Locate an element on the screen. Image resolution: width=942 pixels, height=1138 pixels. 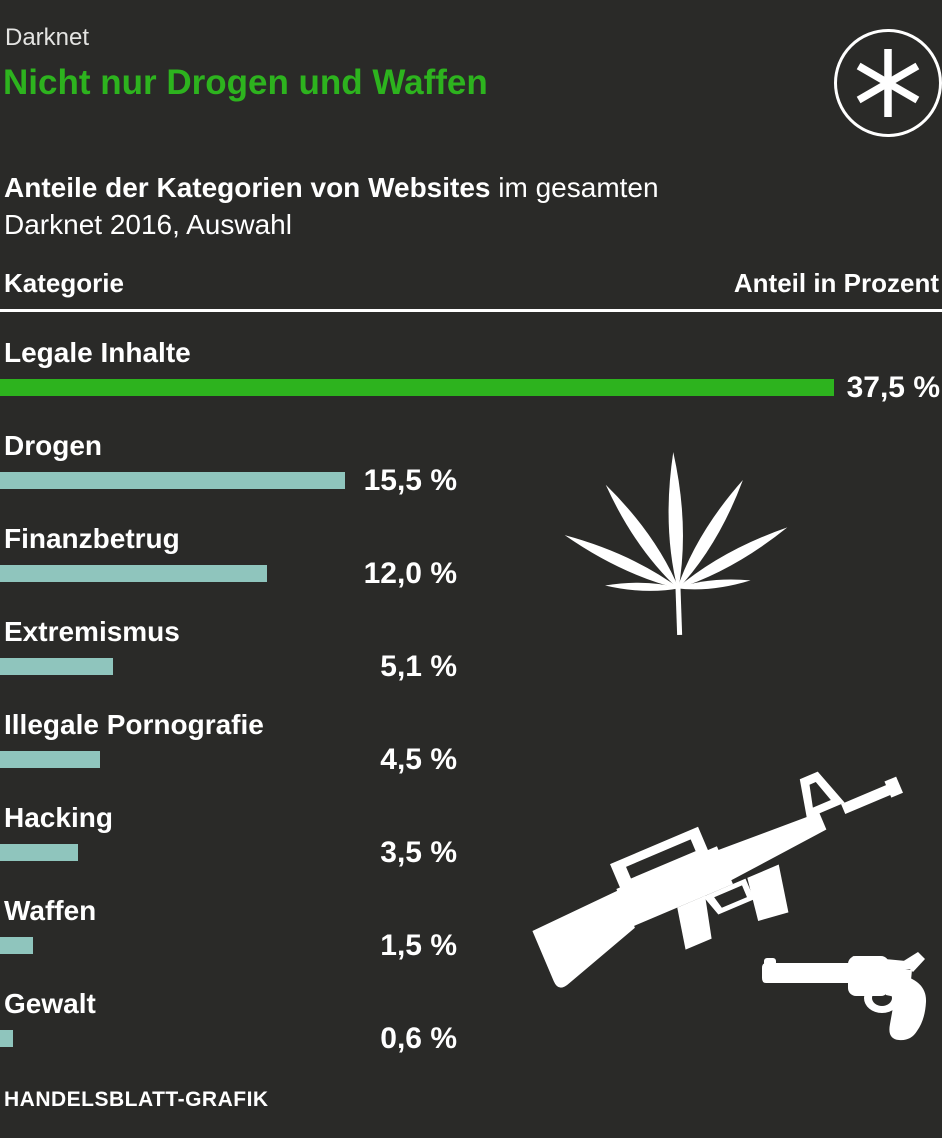
revolver-icon is located at coordinates (845, 998).